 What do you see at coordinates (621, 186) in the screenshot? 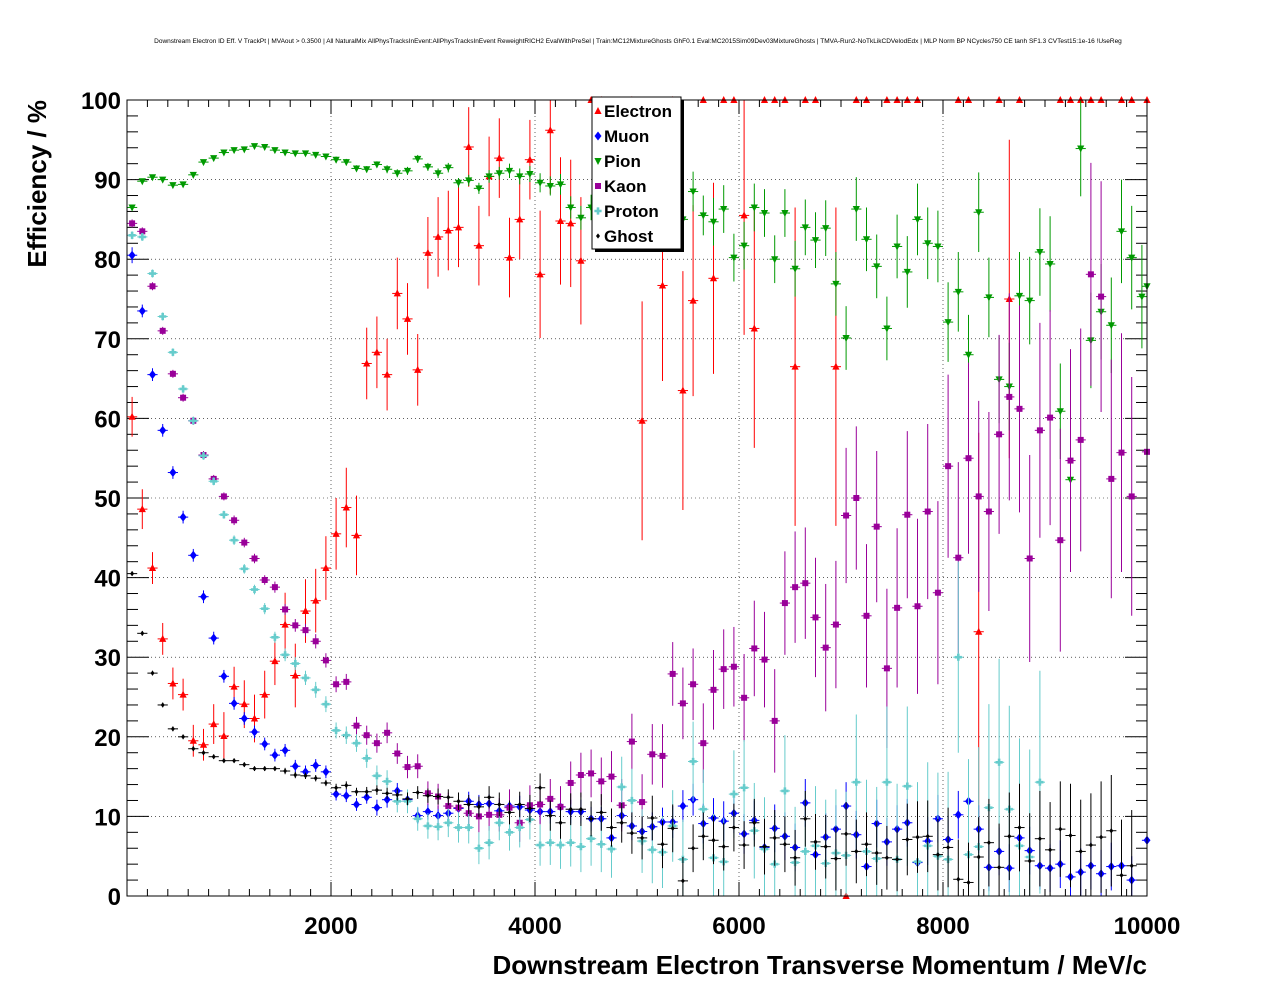
I see `legend-entry-kaon: Kaon` at bounding box center [621, 186].